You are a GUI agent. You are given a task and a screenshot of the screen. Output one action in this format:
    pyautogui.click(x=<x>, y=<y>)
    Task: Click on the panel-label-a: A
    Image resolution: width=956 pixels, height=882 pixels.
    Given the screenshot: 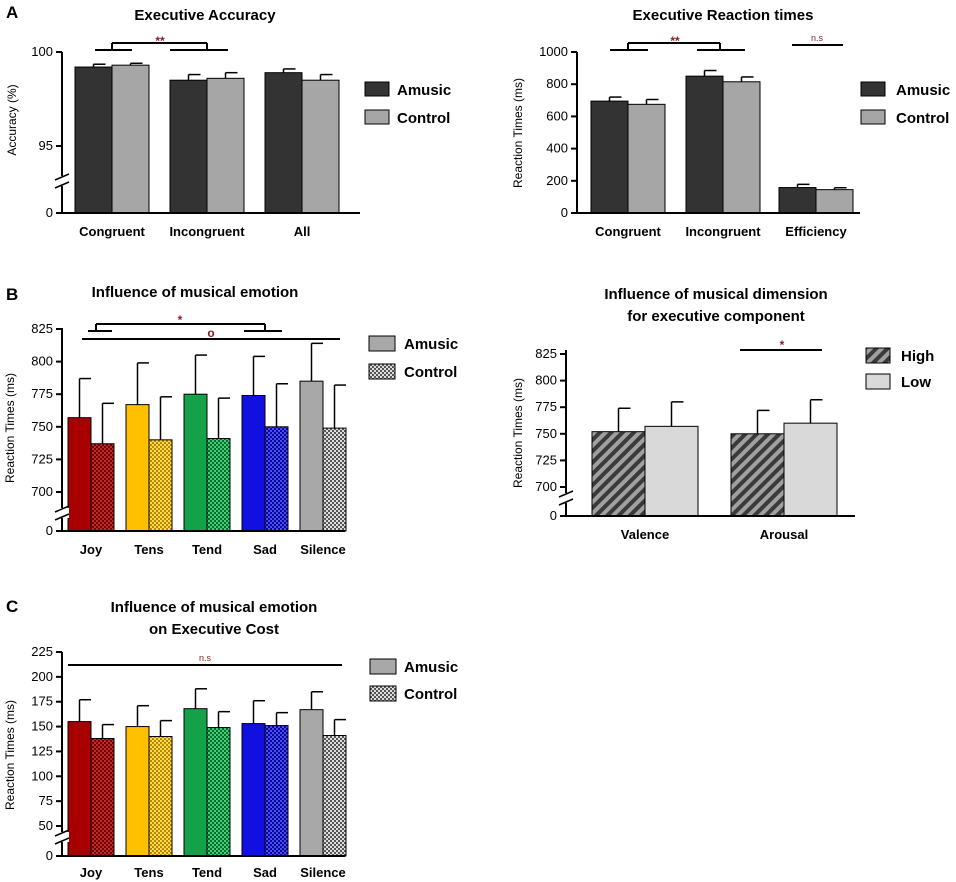 What is the action you would take?
    pyautogui.click(x=12, y=12)
    